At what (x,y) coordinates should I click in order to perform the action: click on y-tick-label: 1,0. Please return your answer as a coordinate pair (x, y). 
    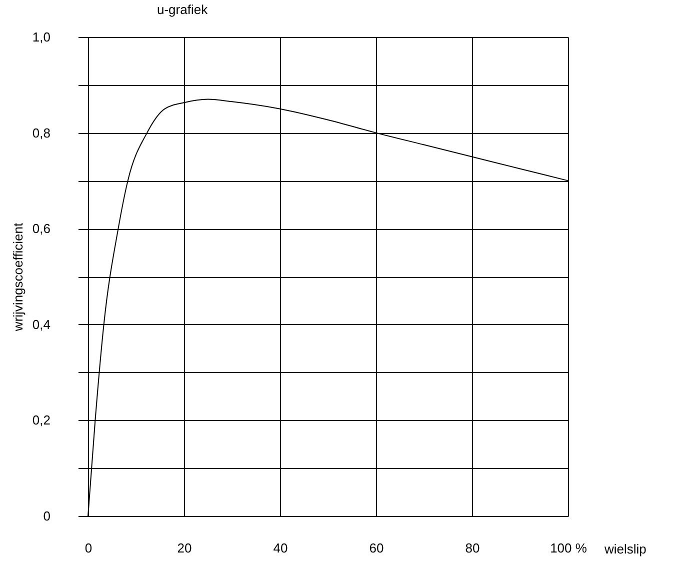
    Looking at the image, I should click on (41, 37).